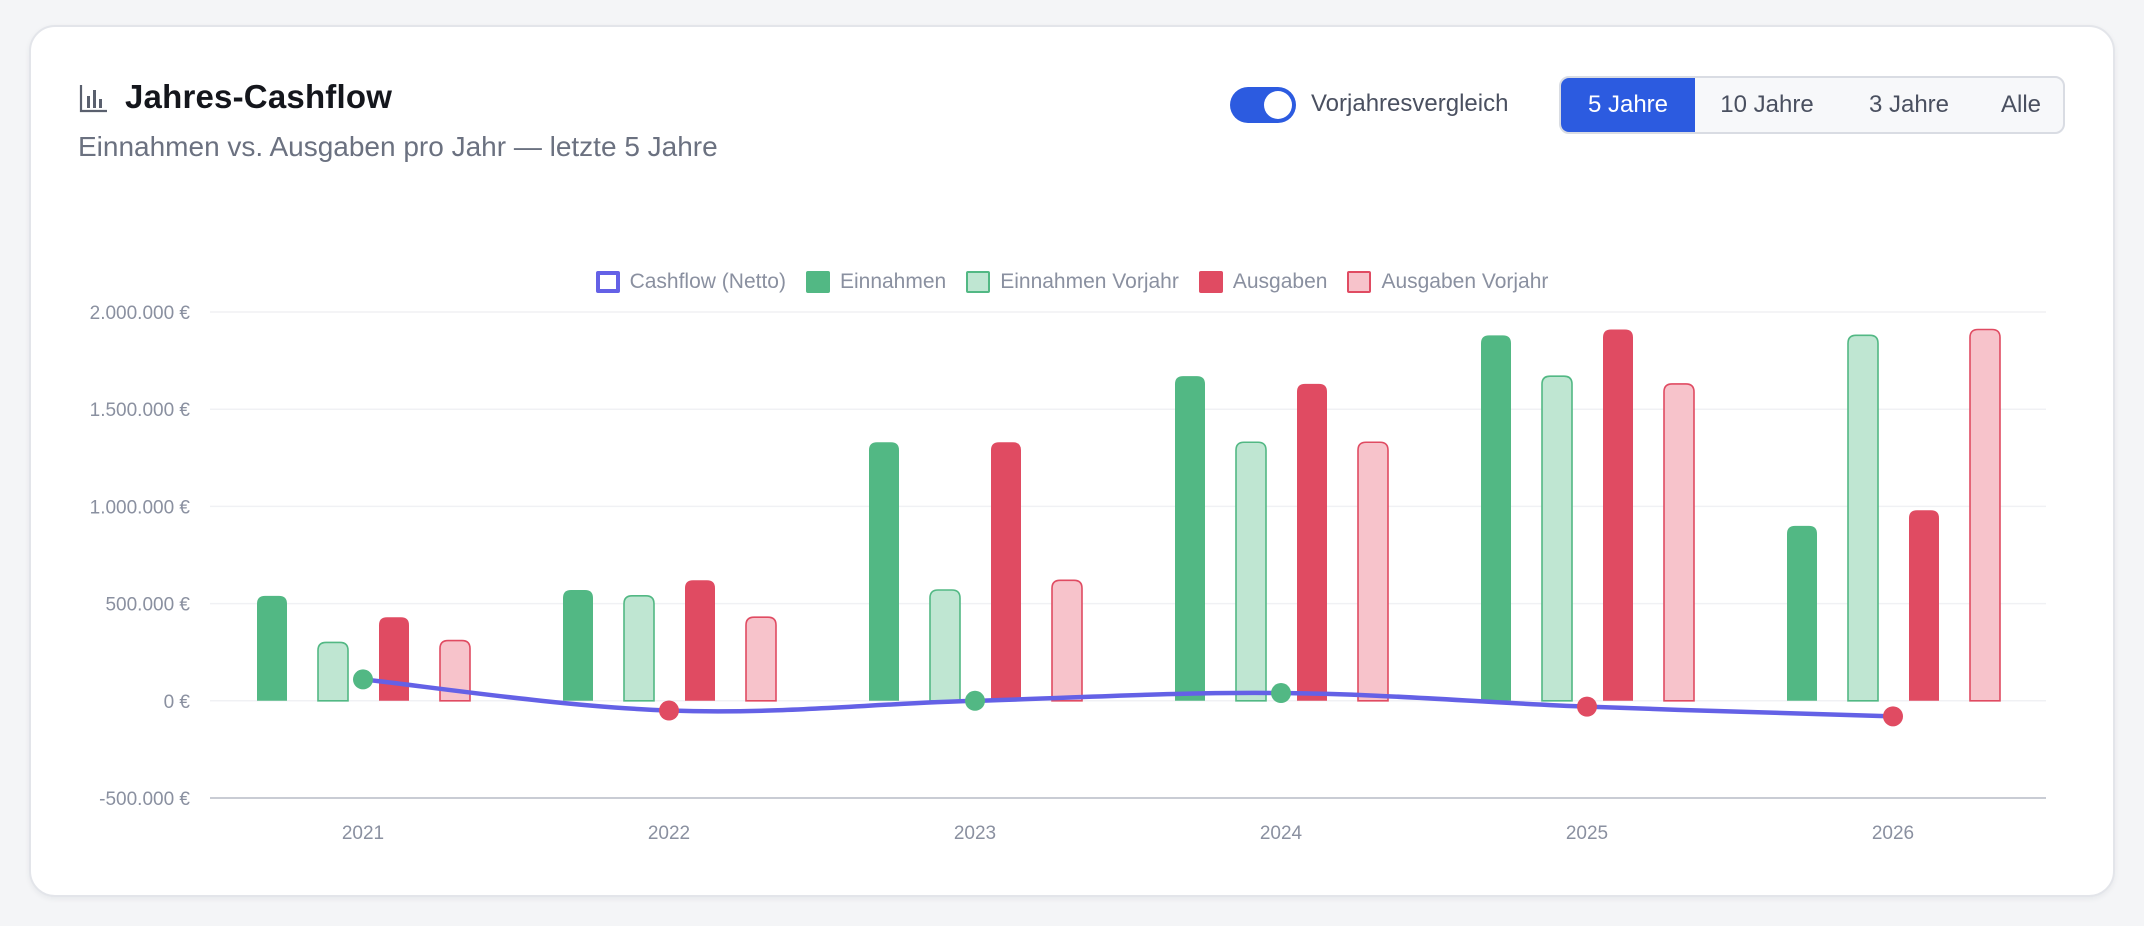 This screenshot has height=926, width=2144. I want to click on legend-label-income-prev: Einnahmen Vorjahr, so click(1089, 281).